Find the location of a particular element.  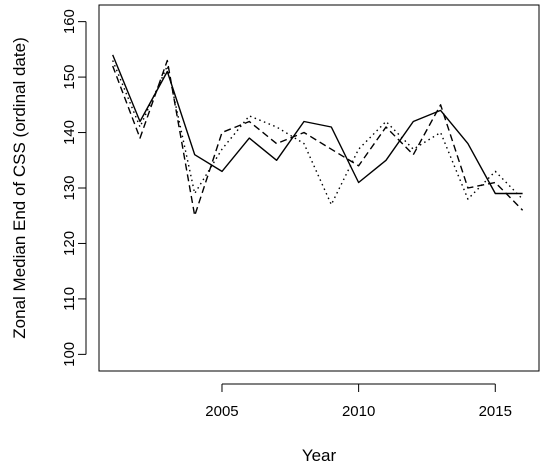

y-tick-label: 100 is located at coordinates (69, 354).